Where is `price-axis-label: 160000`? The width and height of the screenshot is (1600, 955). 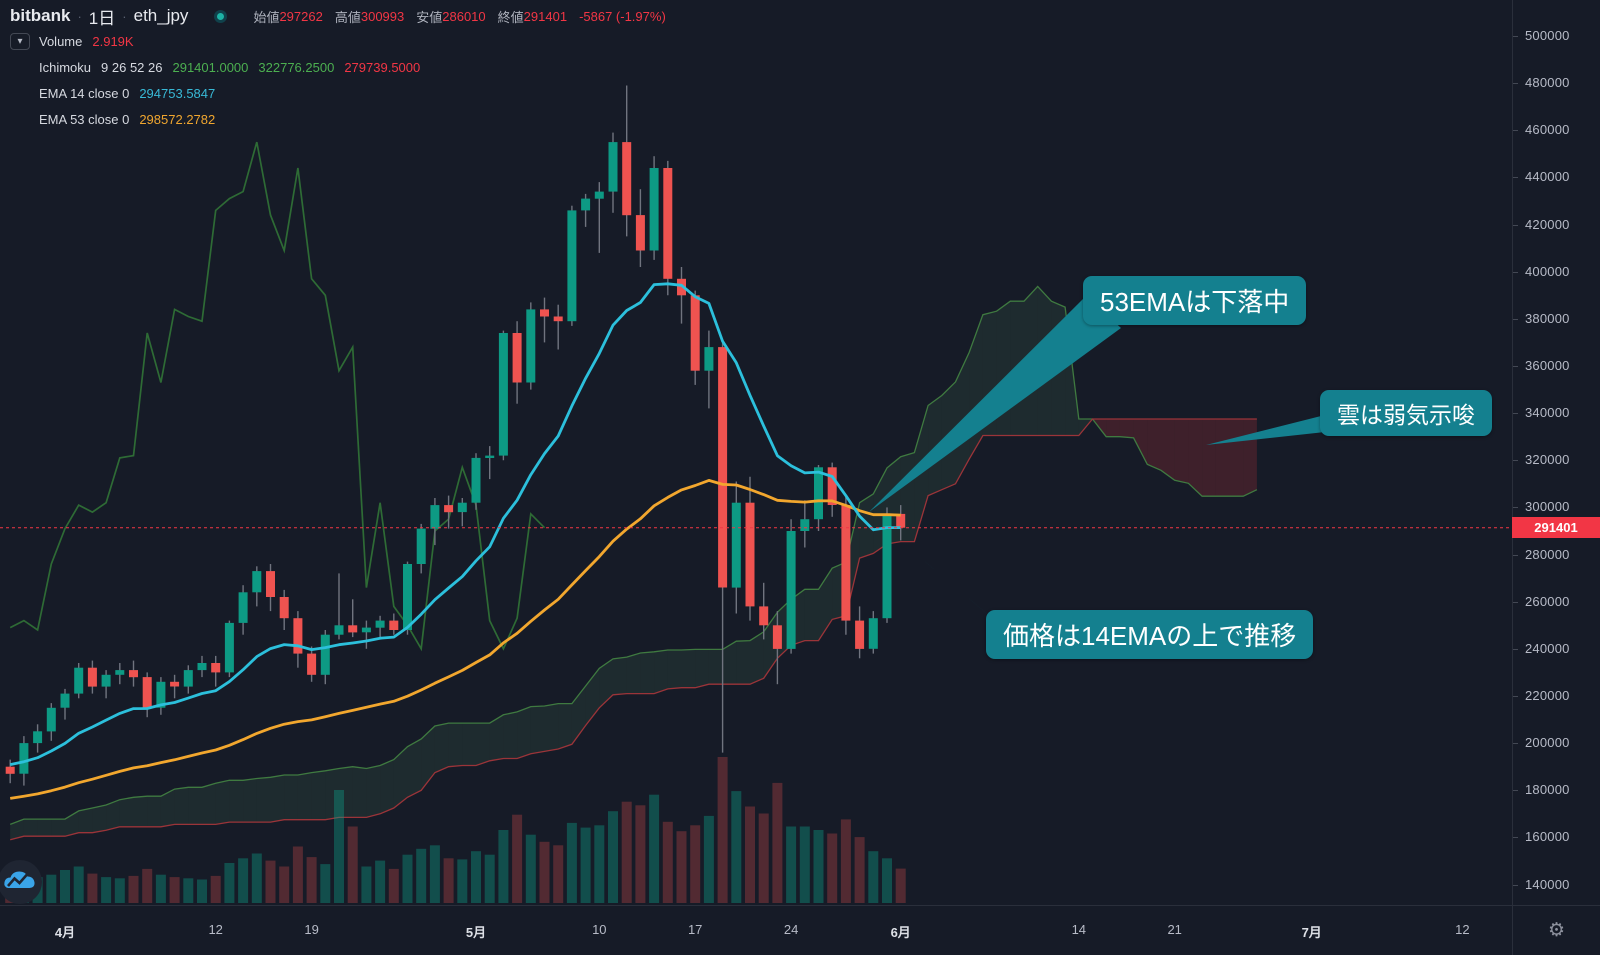
price-axis-label: 160000 is located at coordinates (1547, 837).